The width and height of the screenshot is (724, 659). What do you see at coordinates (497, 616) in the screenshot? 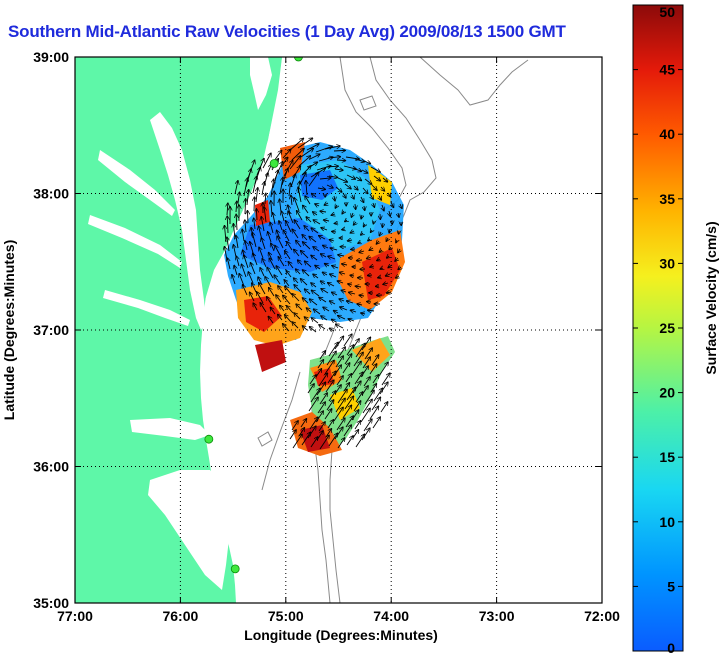
I see `x-tick-label: 73:00` at bounding box center [497, 616].